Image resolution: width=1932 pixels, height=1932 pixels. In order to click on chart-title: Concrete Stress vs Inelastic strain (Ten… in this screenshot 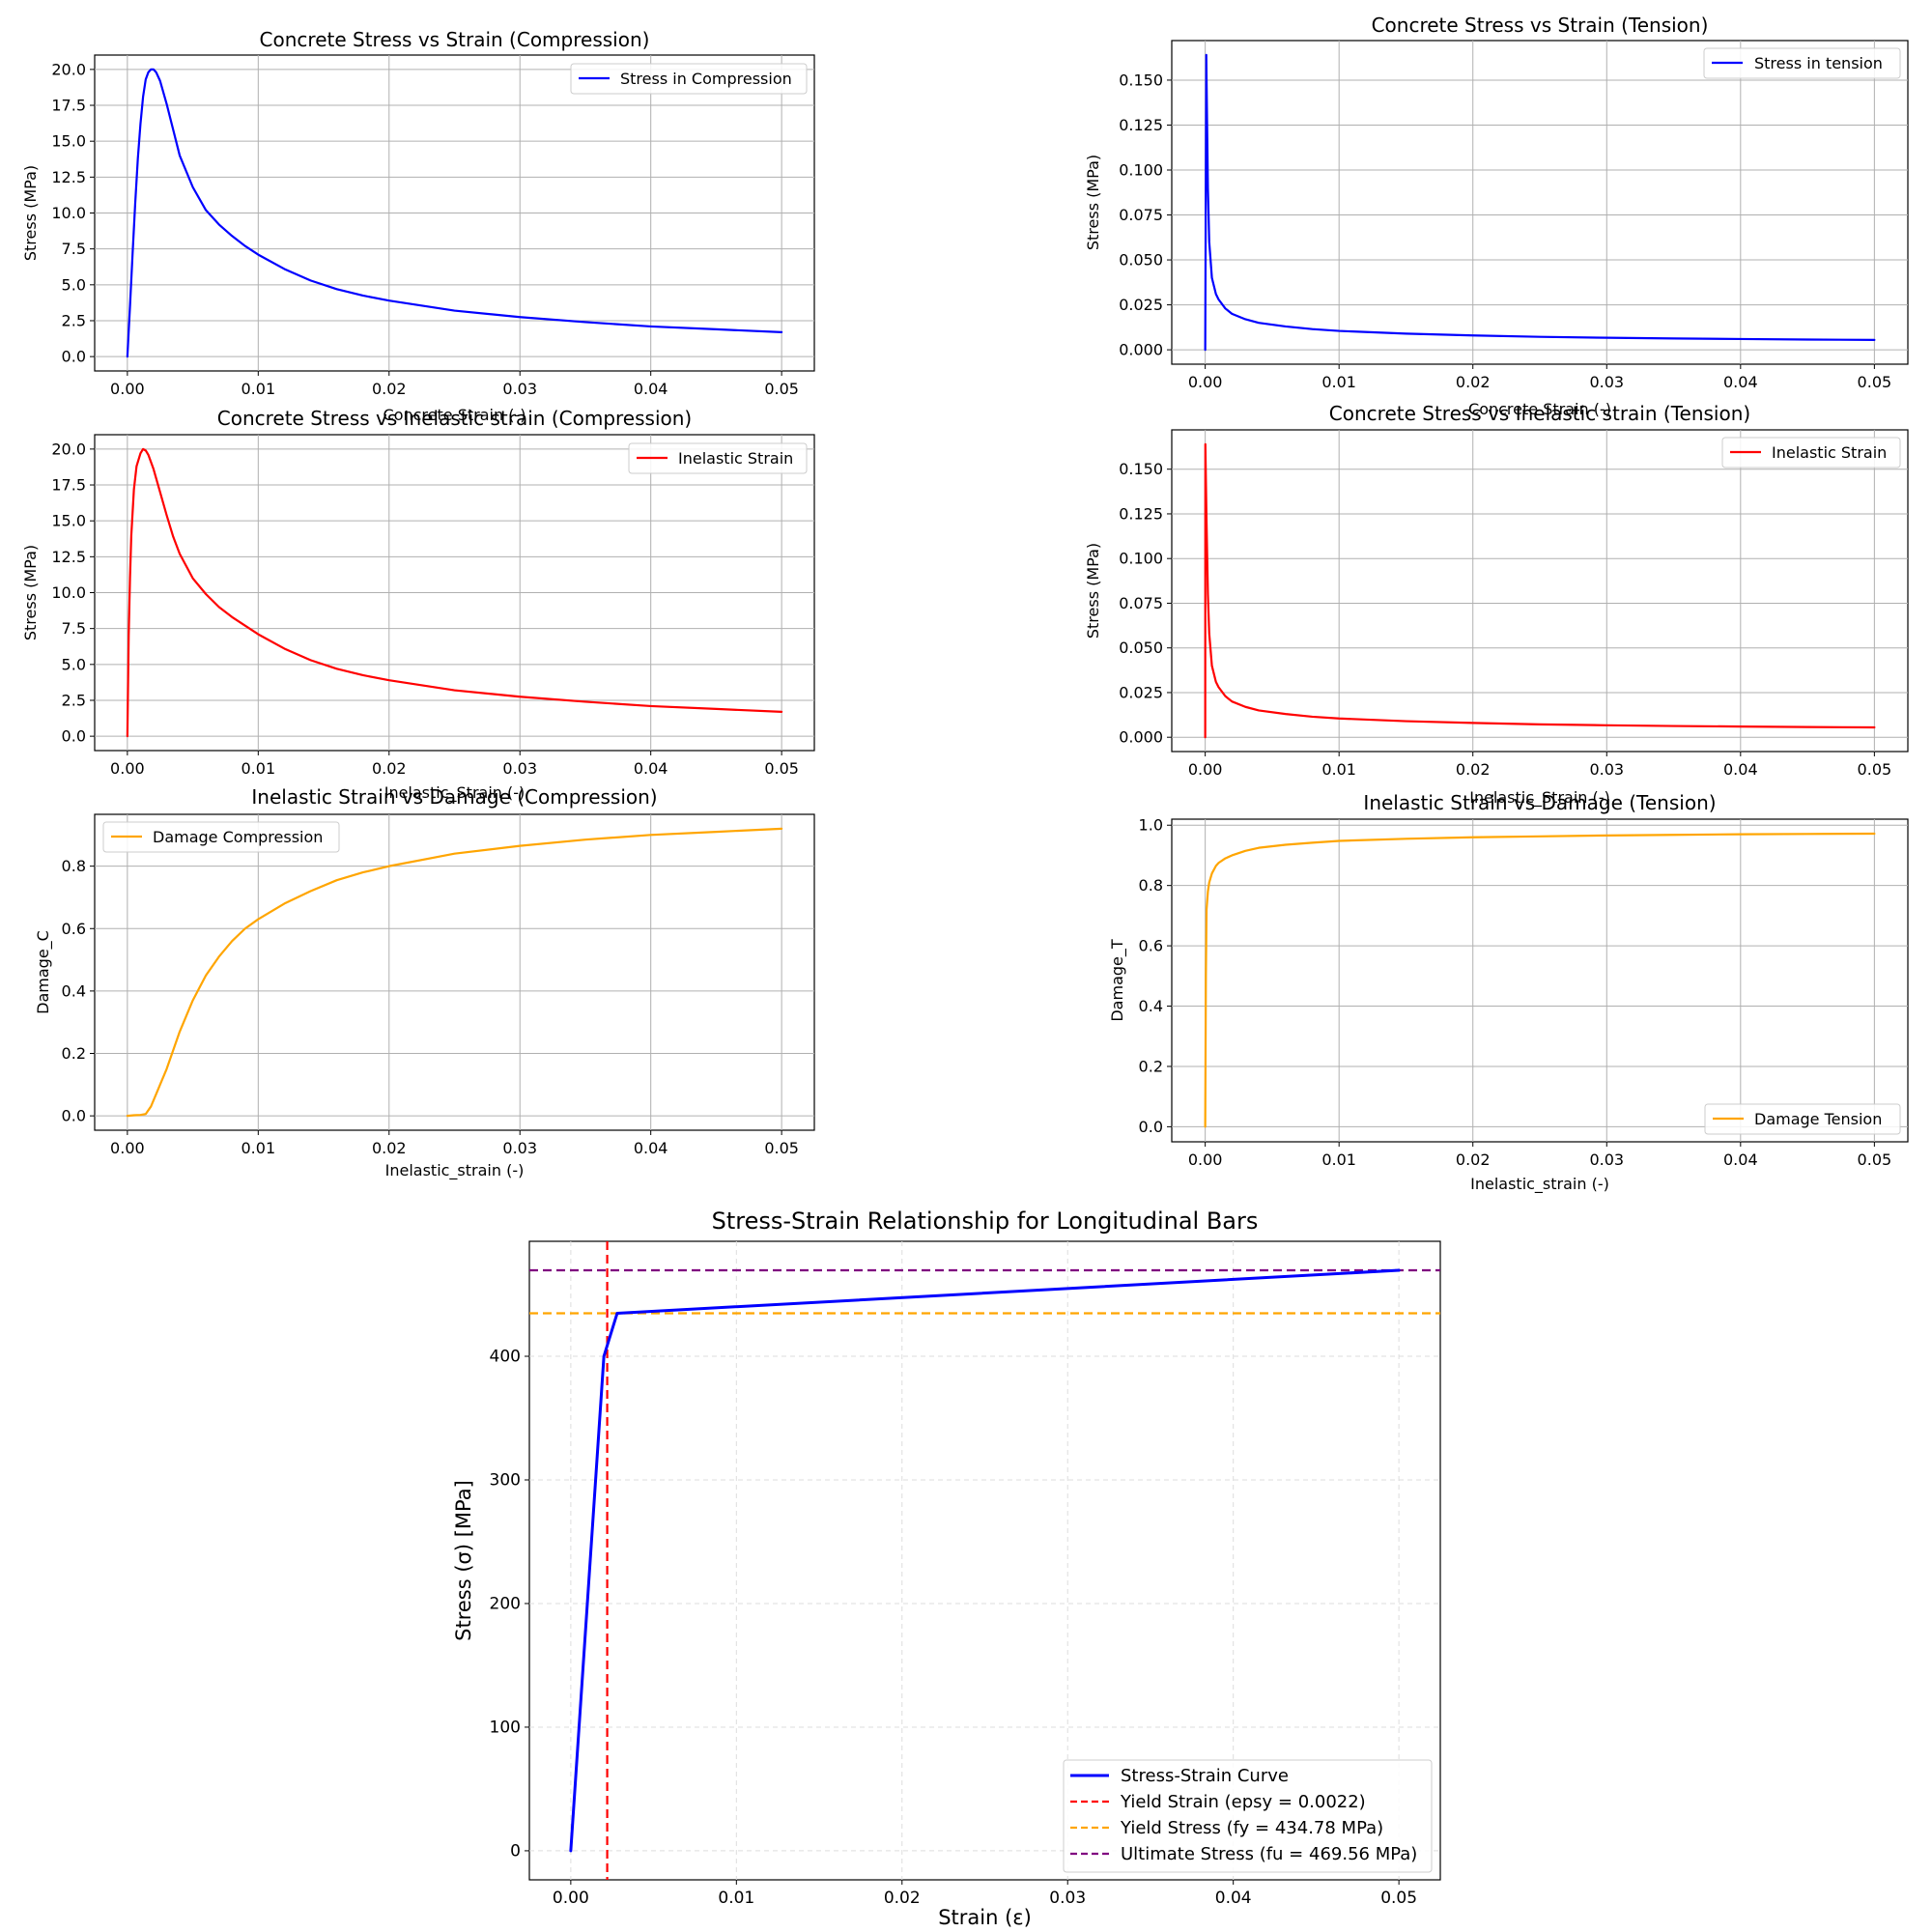, I will do `click(1539, 413)`.